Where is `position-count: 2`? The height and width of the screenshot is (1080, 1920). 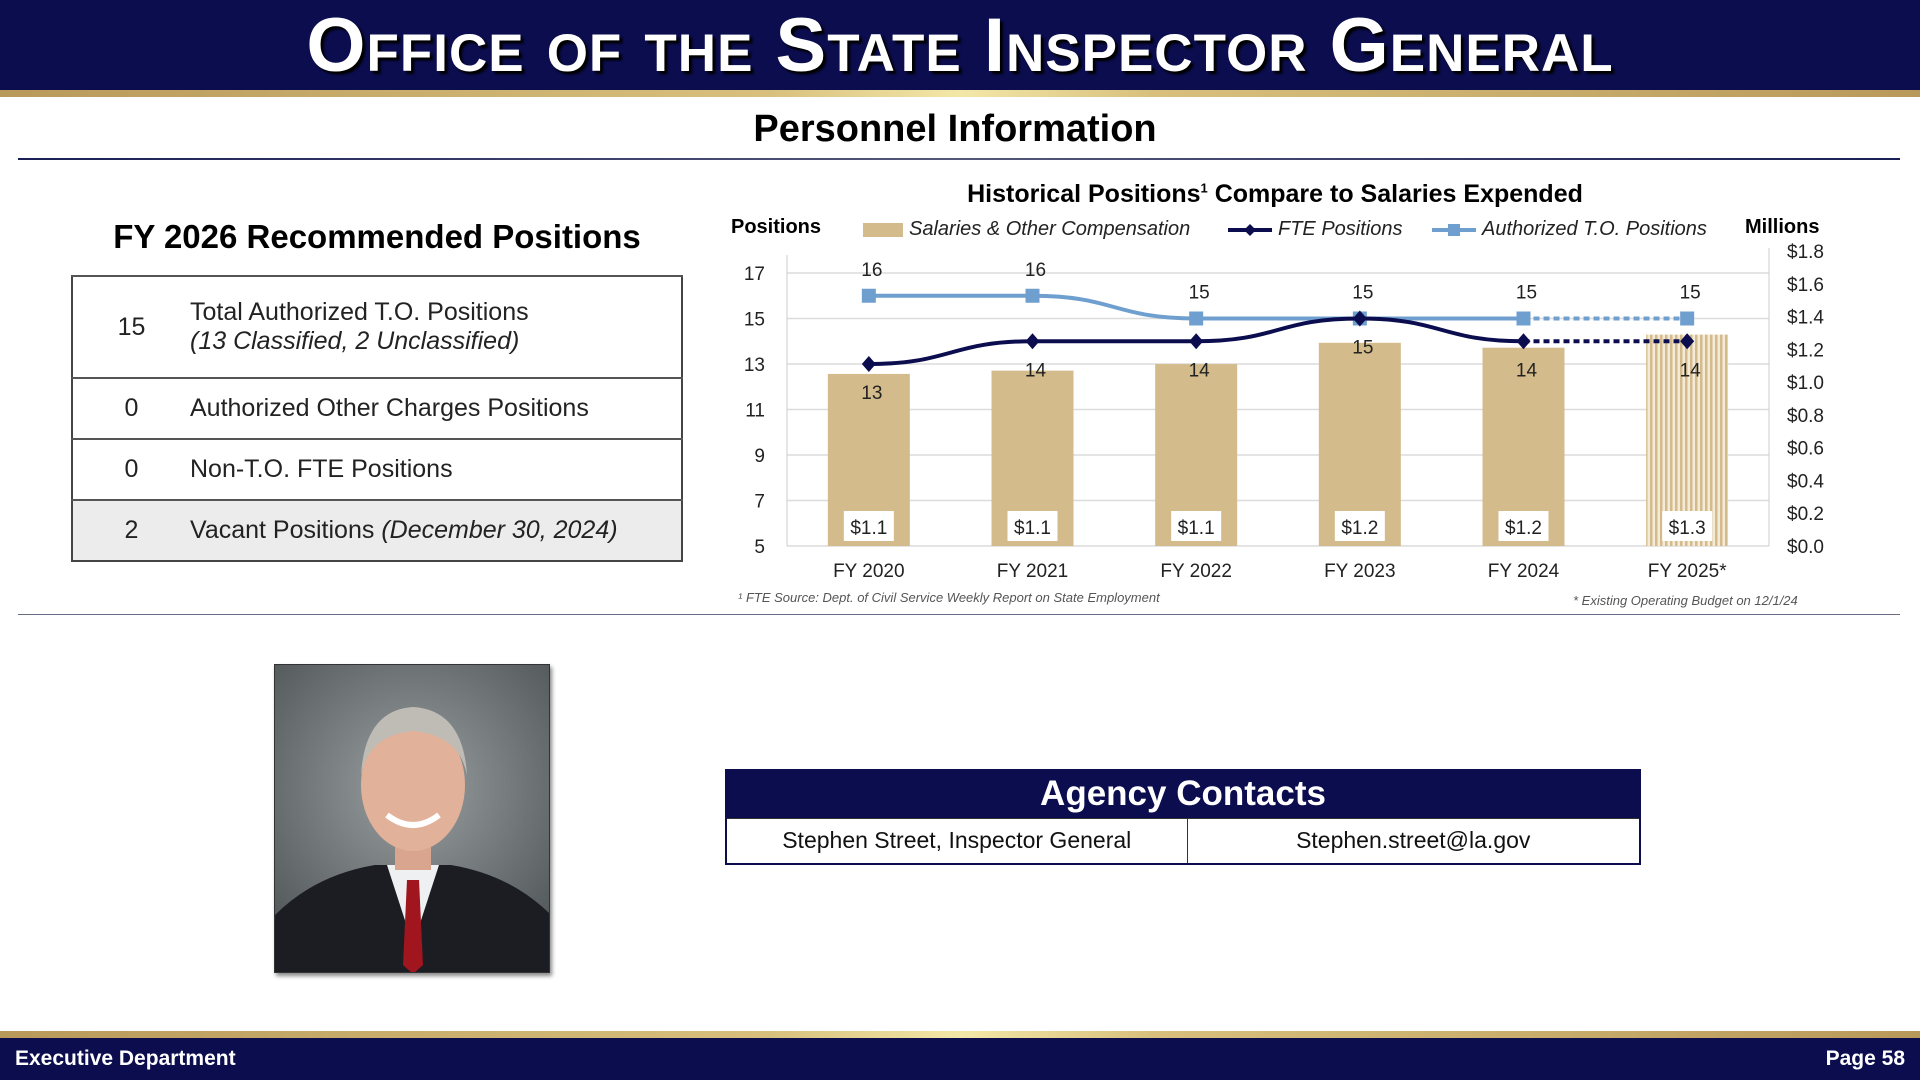 position-count: 2 is located at coordinates (131, 530).